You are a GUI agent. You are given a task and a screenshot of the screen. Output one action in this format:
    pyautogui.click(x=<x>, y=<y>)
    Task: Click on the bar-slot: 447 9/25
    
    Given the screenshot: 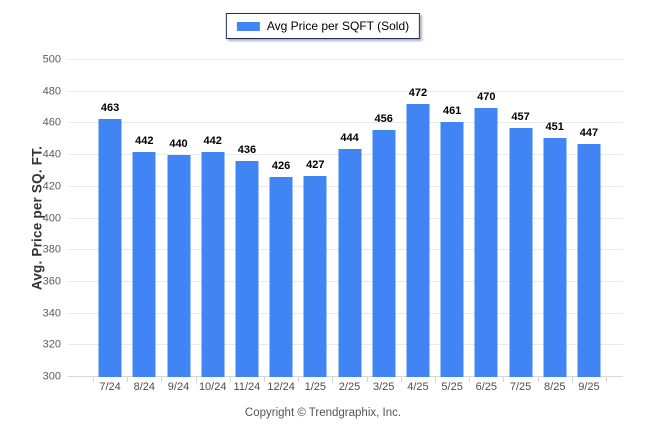 What is the action you would take?
    pyautogui.click(x=589, y=226)
    